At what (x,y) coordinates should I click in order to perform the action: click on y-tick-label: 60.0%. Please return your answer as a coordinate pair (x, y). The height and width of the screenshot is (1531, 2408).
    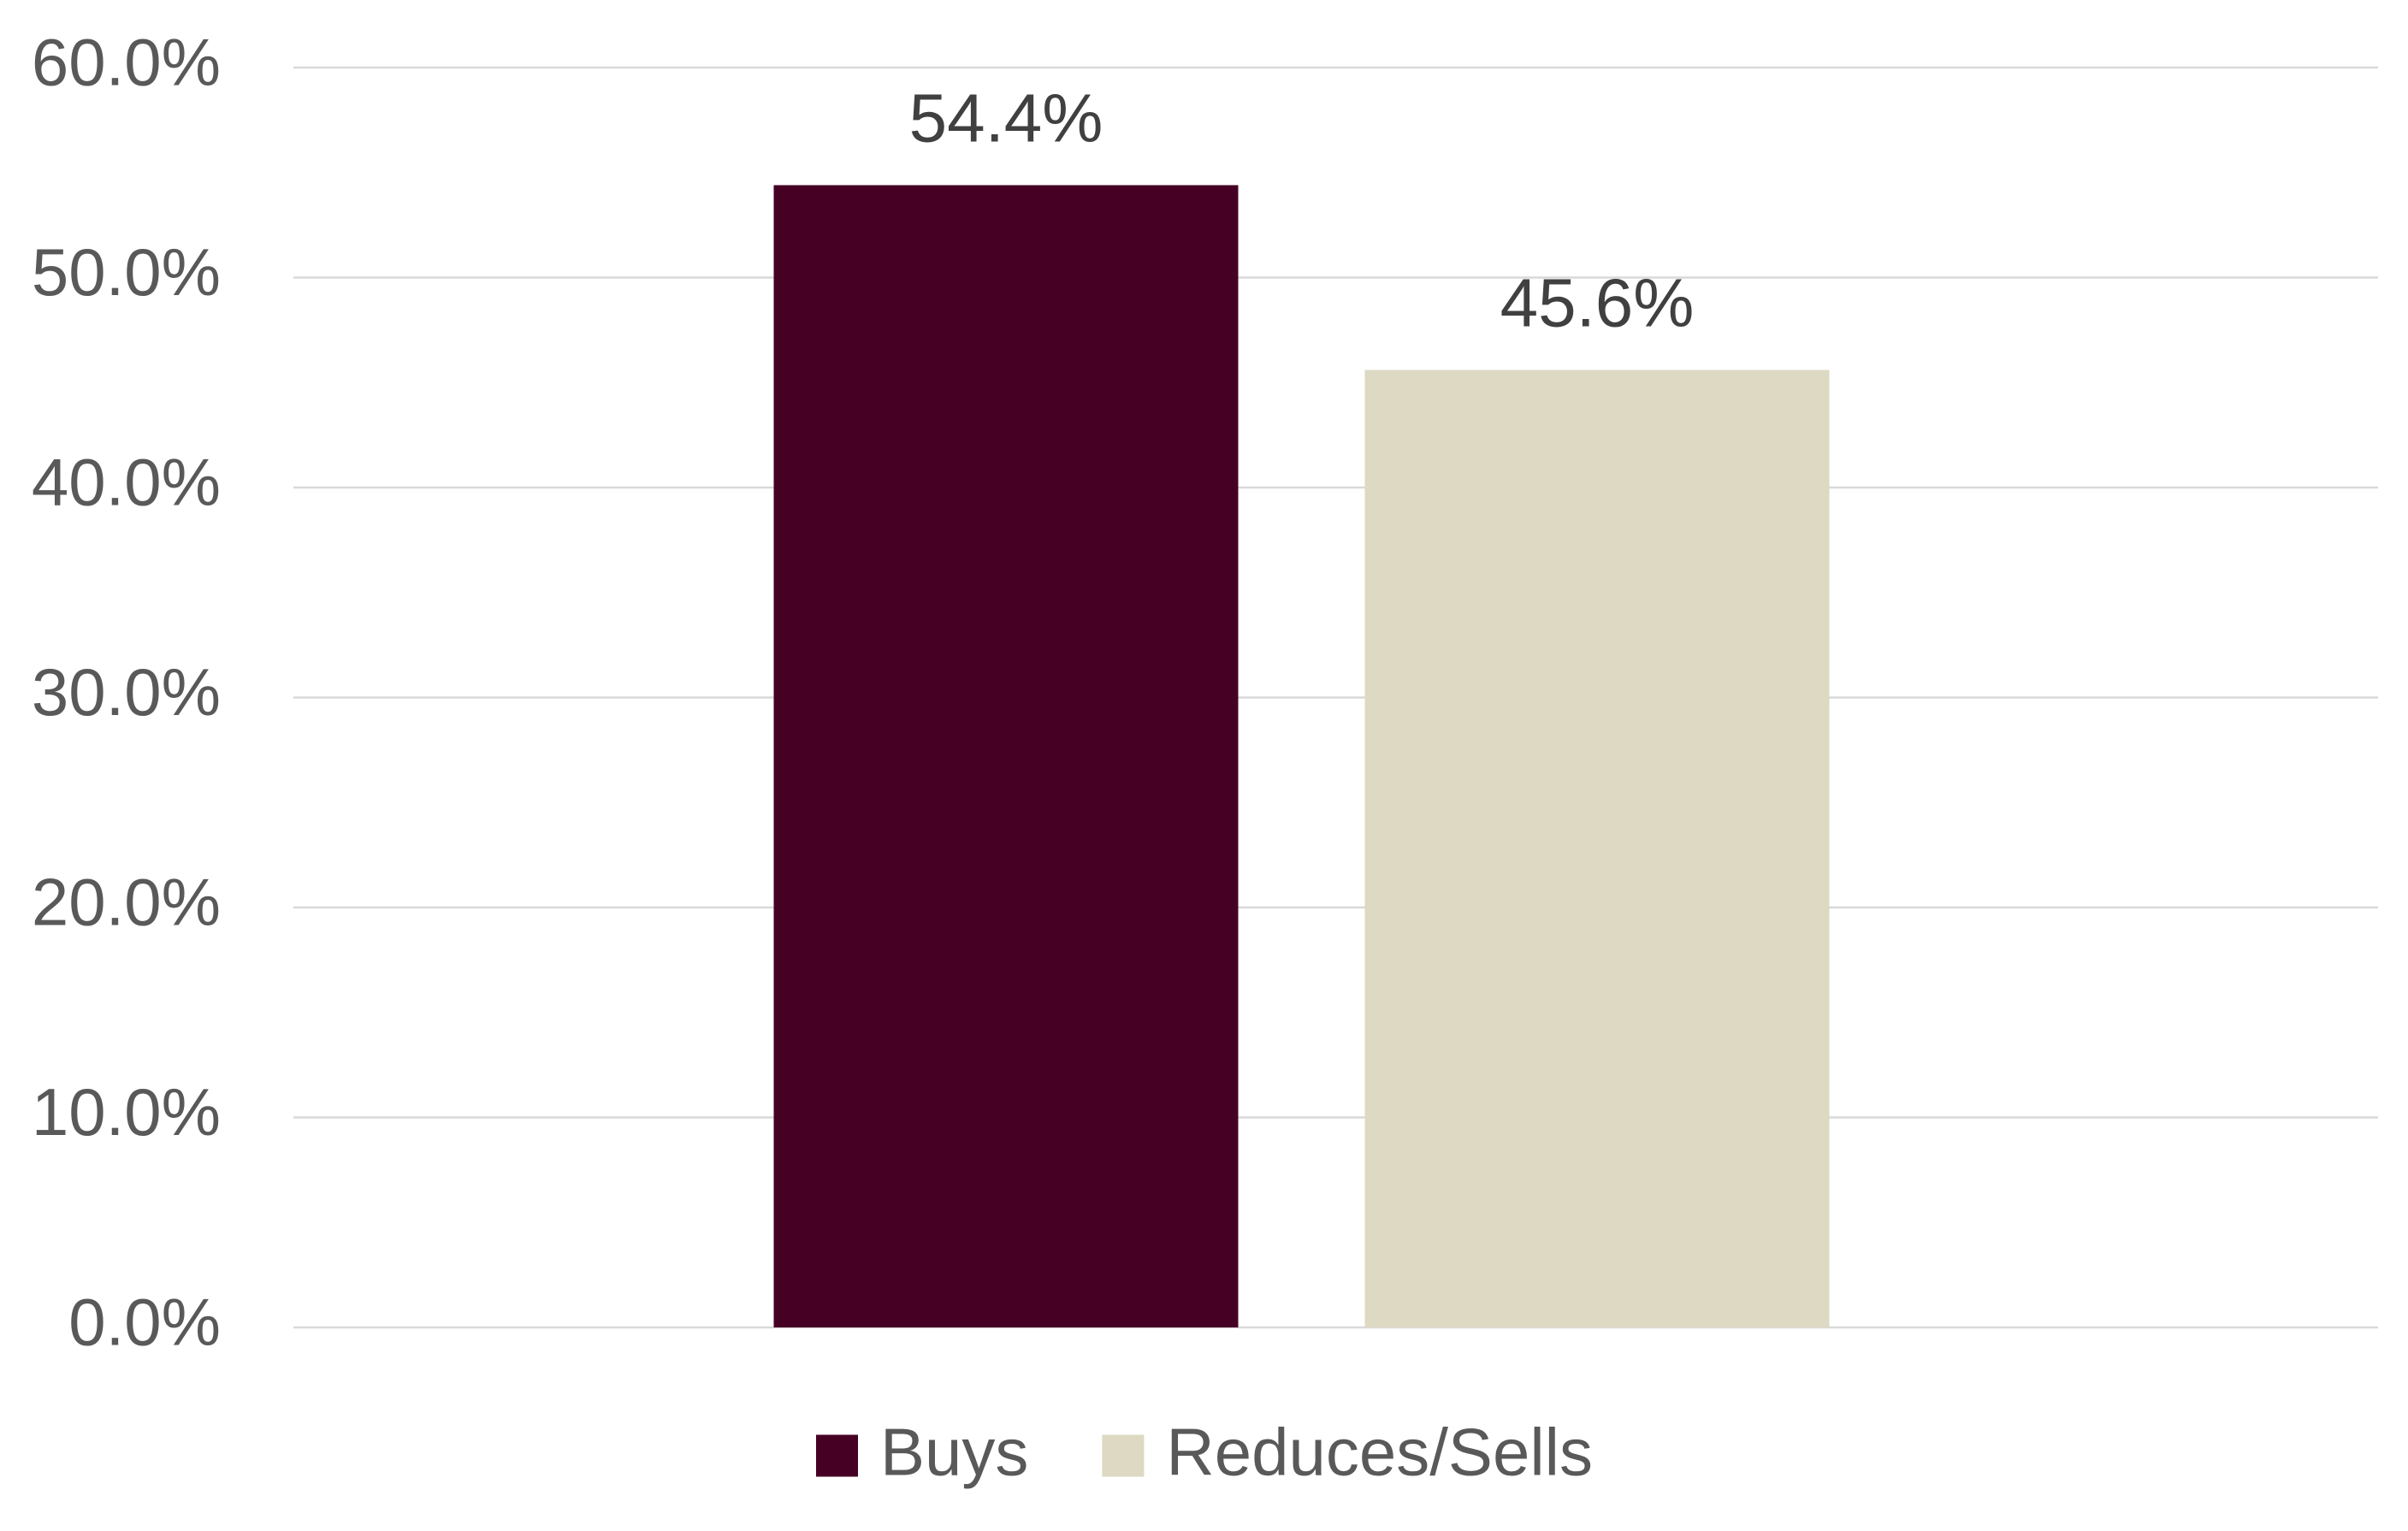
    Looking at the image, I should click on (126, 62).